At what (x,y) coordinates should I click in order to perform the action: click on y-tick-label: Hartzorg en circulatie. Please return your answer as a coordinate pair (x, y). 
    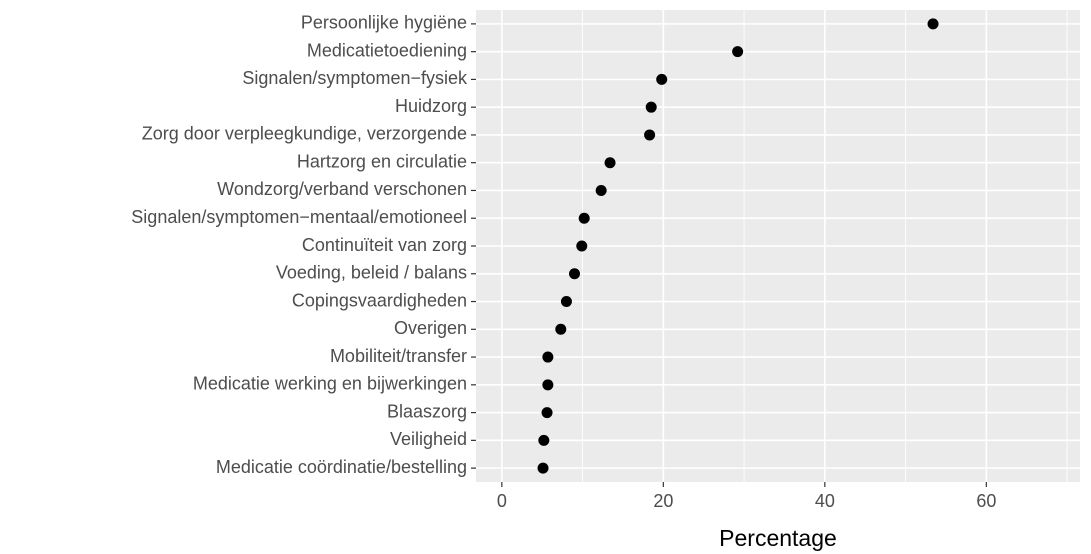
    Looking at the image, I should click on (382, 161).